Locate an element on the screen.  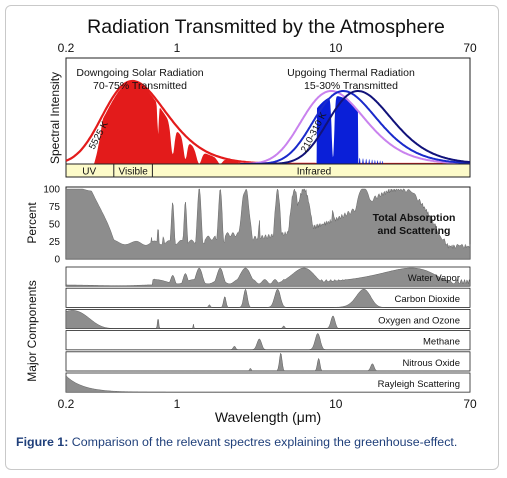
x-axis-label: Wavelength (μm) is located at coordinates (268, 417).